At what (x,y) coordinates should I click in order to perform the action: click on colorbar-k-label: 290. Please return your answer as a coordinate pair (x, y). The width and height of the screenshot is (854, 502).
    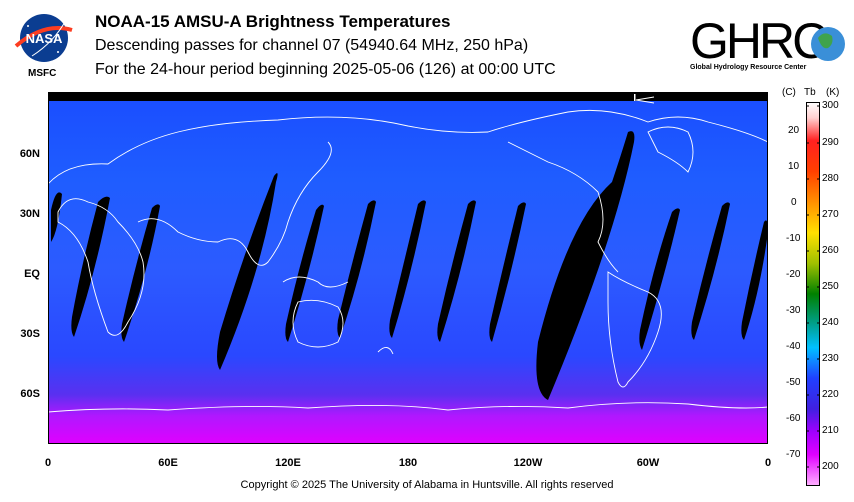
    Looking at the image, I should click on (830, 142).